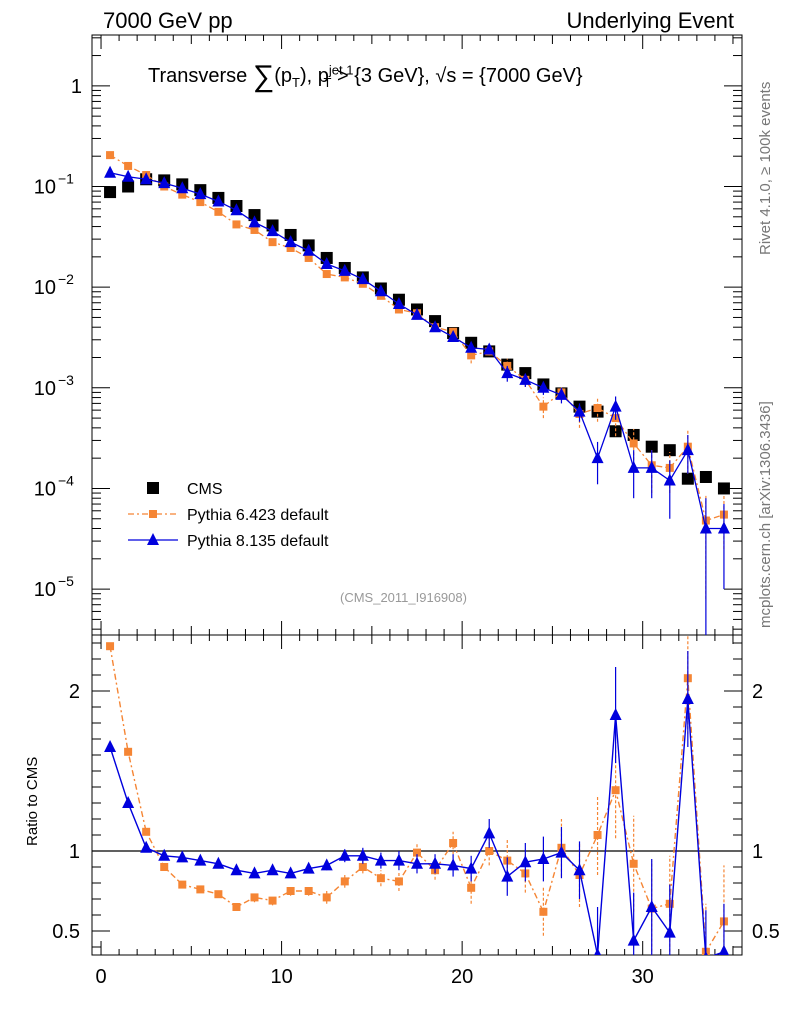 Image resolution: width=786 pixels, height=1024 pixels. Describe the element at coordinates (757, 692) in the screenshot. I see `ratio-y-tick-label-right: 2` at that location.